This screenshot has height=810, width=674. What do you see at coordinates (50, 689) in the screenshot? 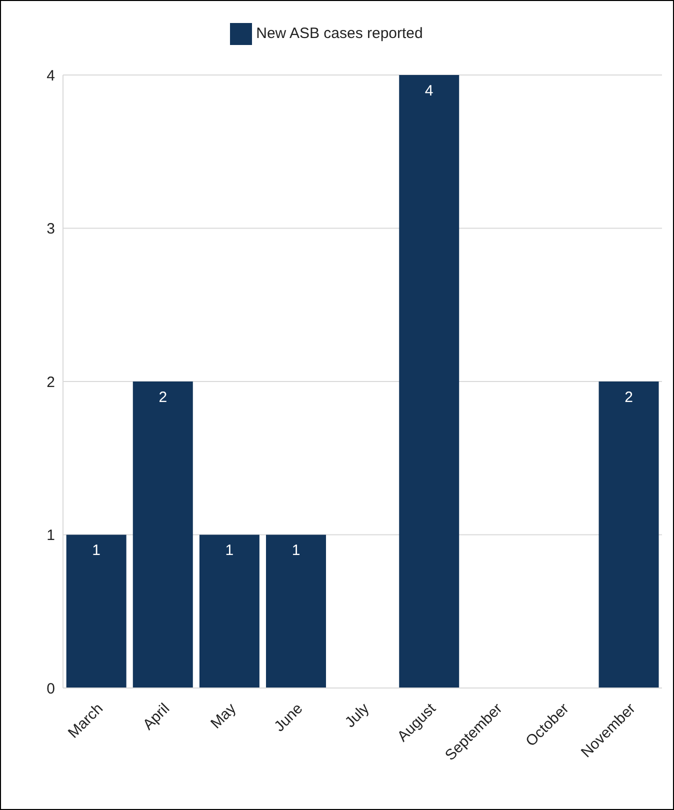
I see `y-tick-label: 0` at bounding box center [50, 689].